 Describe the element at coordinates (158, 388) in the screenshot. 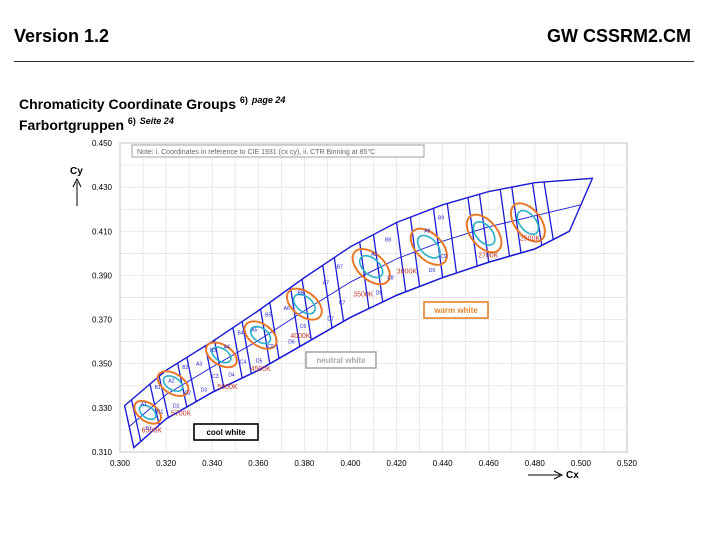

I see `bin-label: B1` at that location.